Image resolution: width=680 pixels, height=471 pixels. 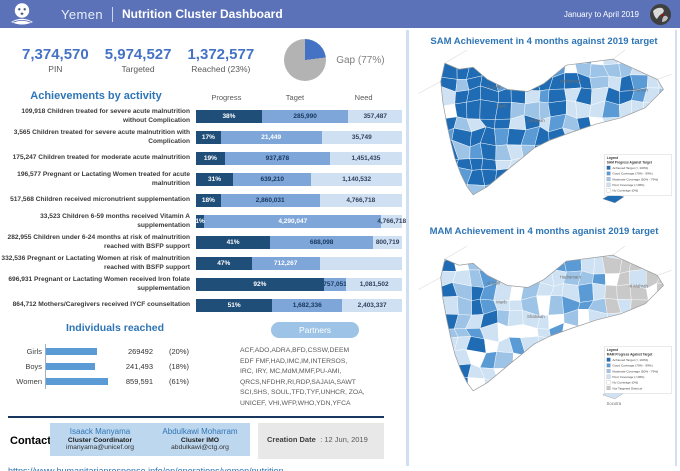 I want to click on target-segment: 688,098, so click(x=322, y=242).